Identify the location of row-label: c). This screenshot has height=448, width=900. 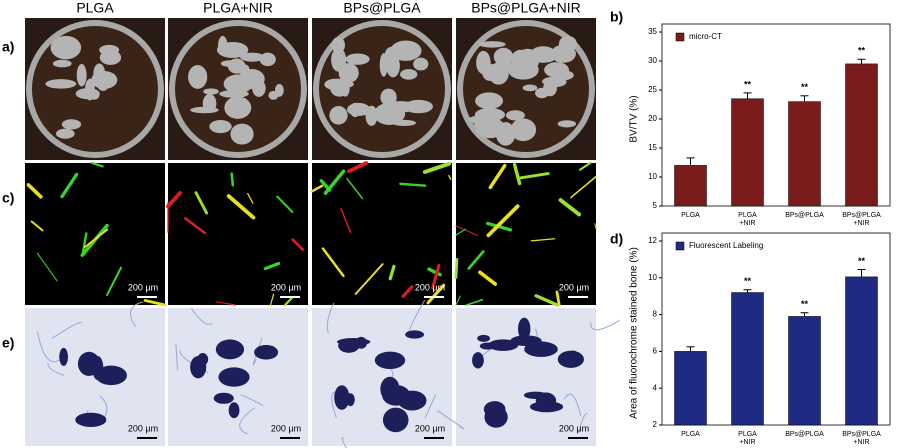
(8, 198).